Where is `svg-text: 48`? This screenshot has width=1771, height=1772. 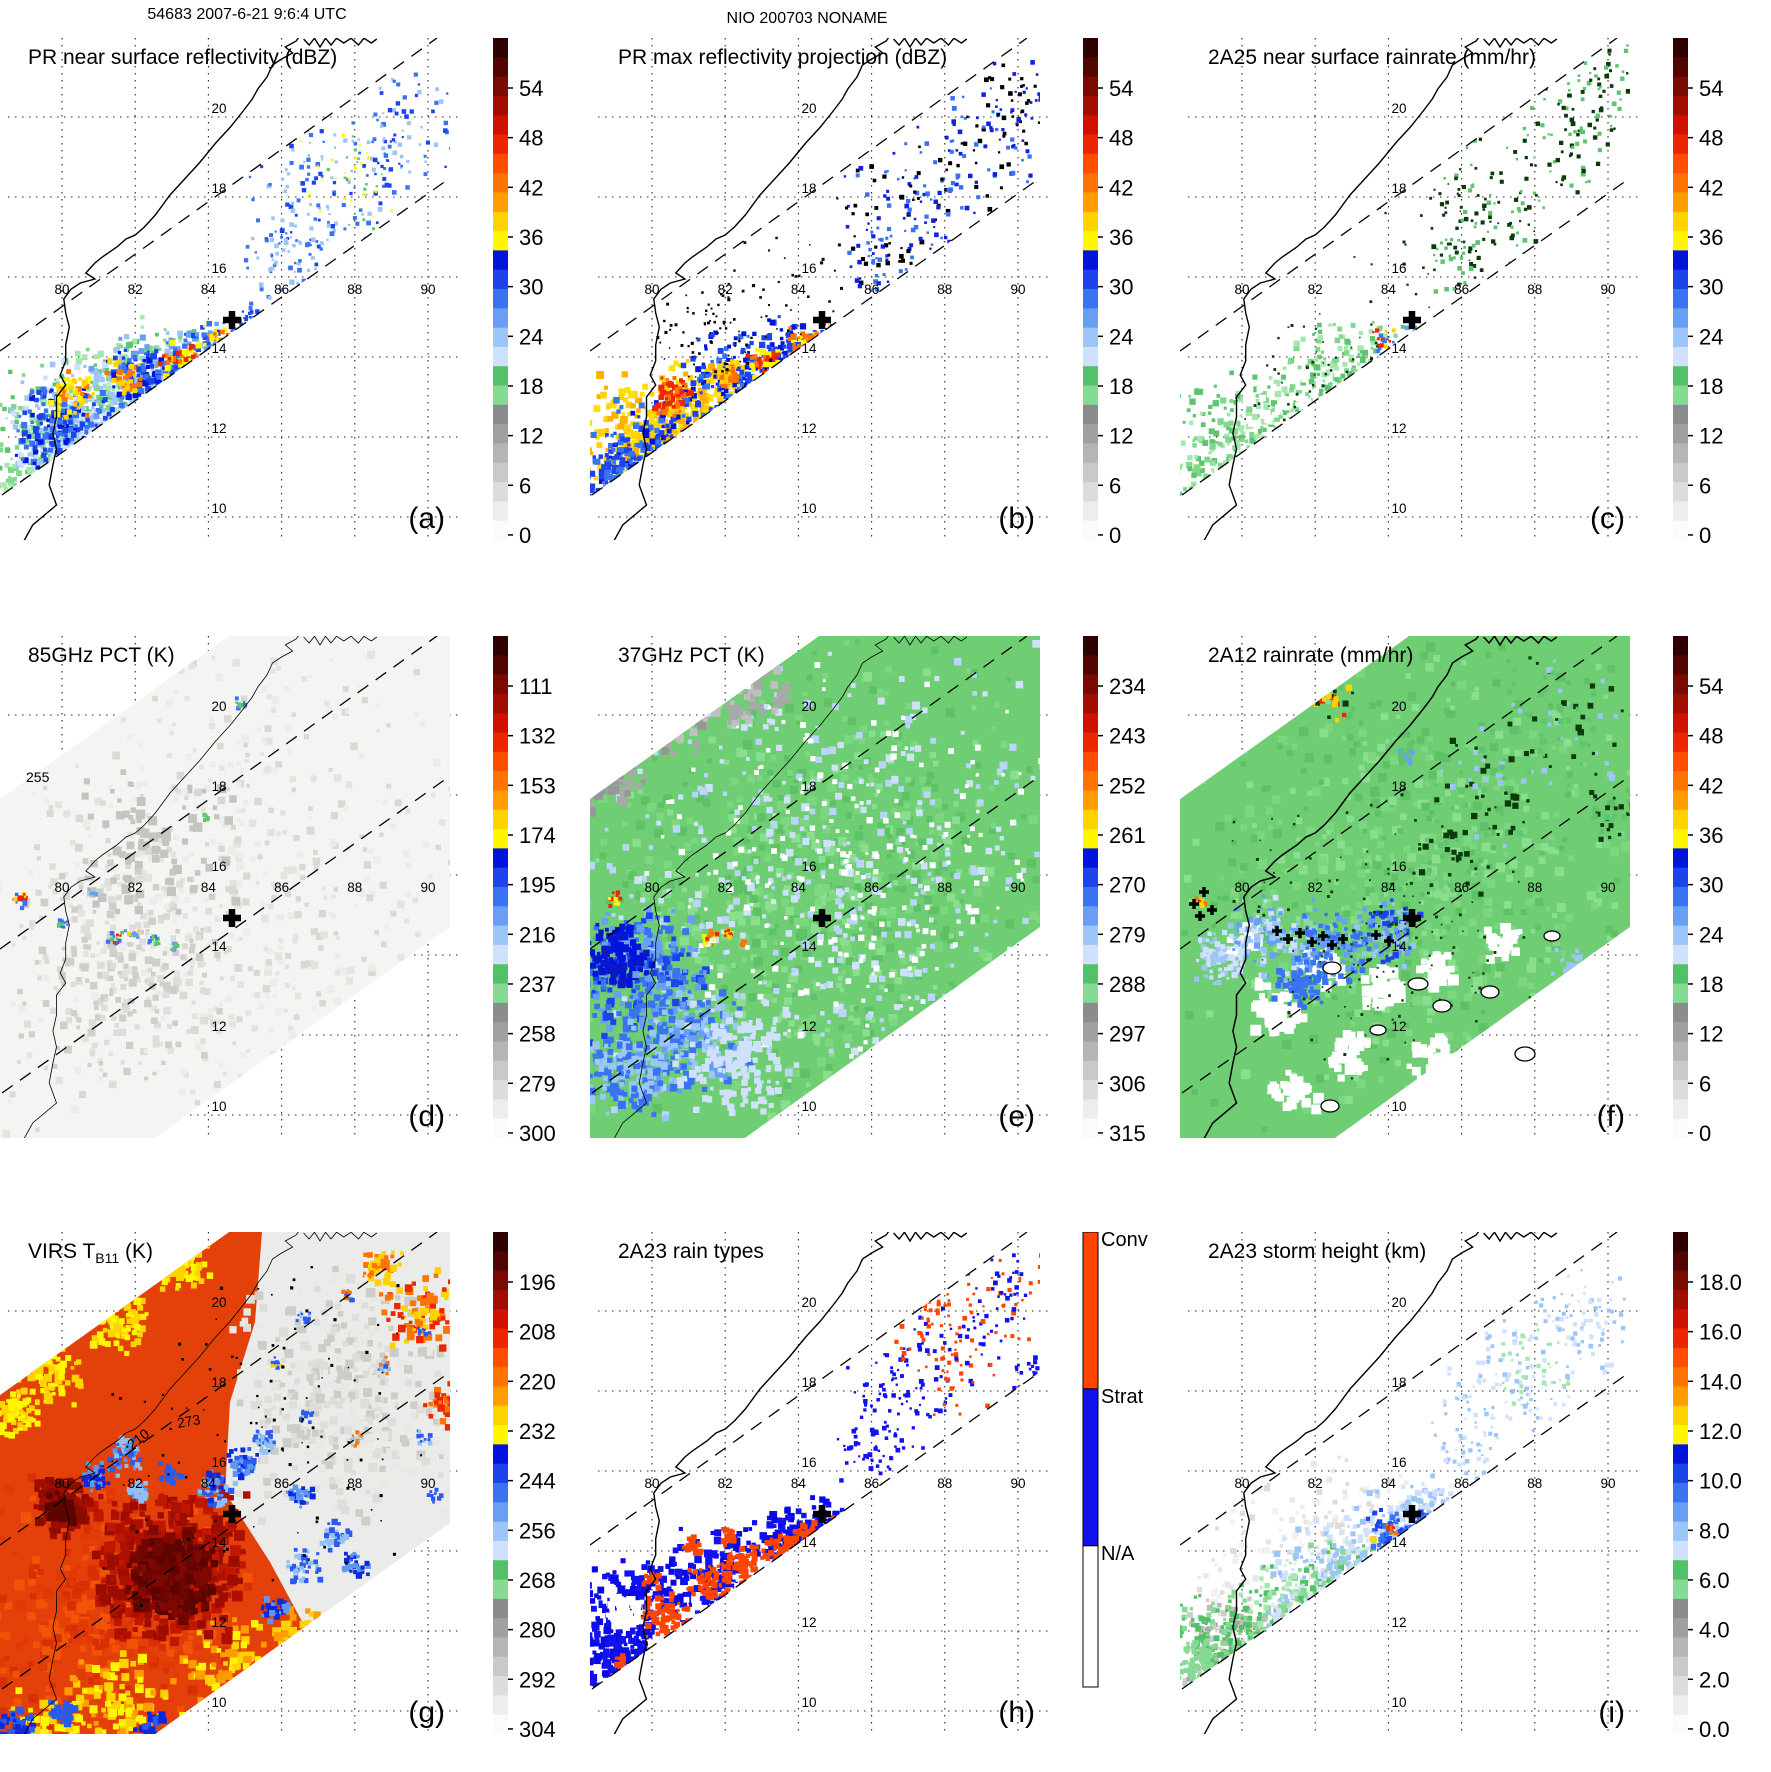
svg-text: 48 is located at coordinates (531, 138).